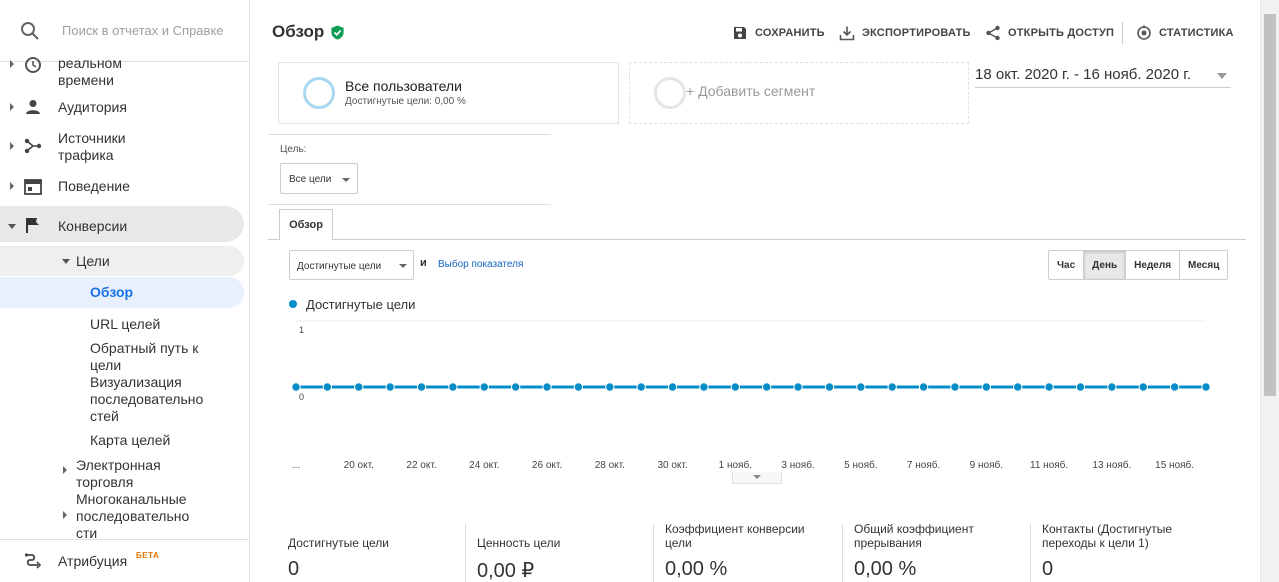 The image size is (1279, 582). What do you see at coordinates (92, 146) in the screenshot?
I see `sidebar-item-traffic-sources: Источники трафика` at bounding box center [92, 146].